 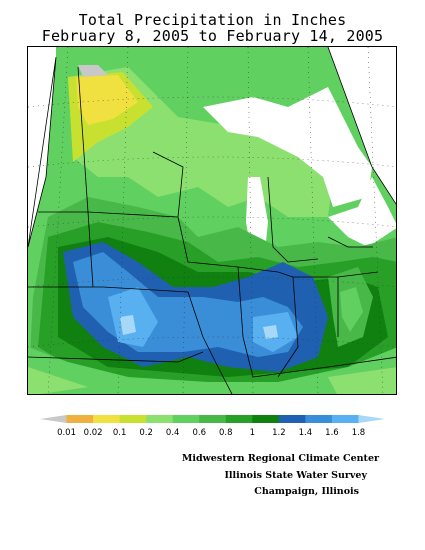 What do you see at coordinates (212, 36) in the screenshot?
I see `map-date-range: February 8, 2005 to February 14, 2005` at bounding box center [212, 36].